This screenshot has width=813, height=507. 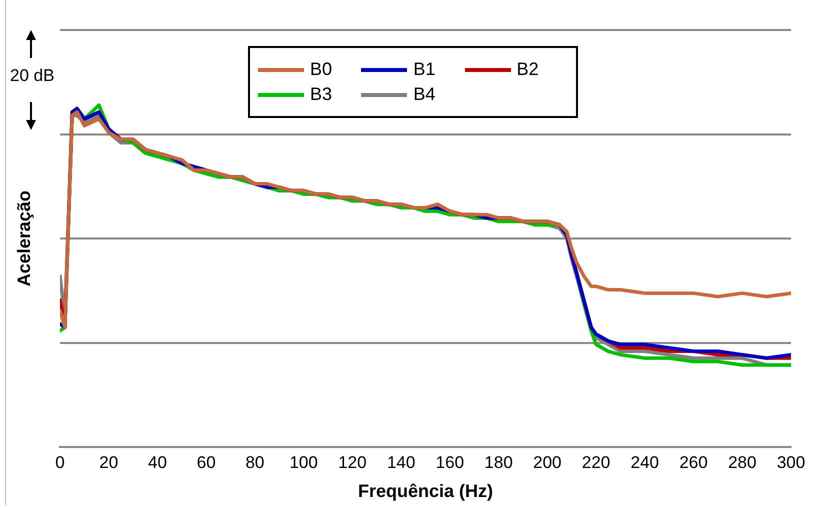 I want to click on x-tick-label: 0, so click(x=60, y=462).